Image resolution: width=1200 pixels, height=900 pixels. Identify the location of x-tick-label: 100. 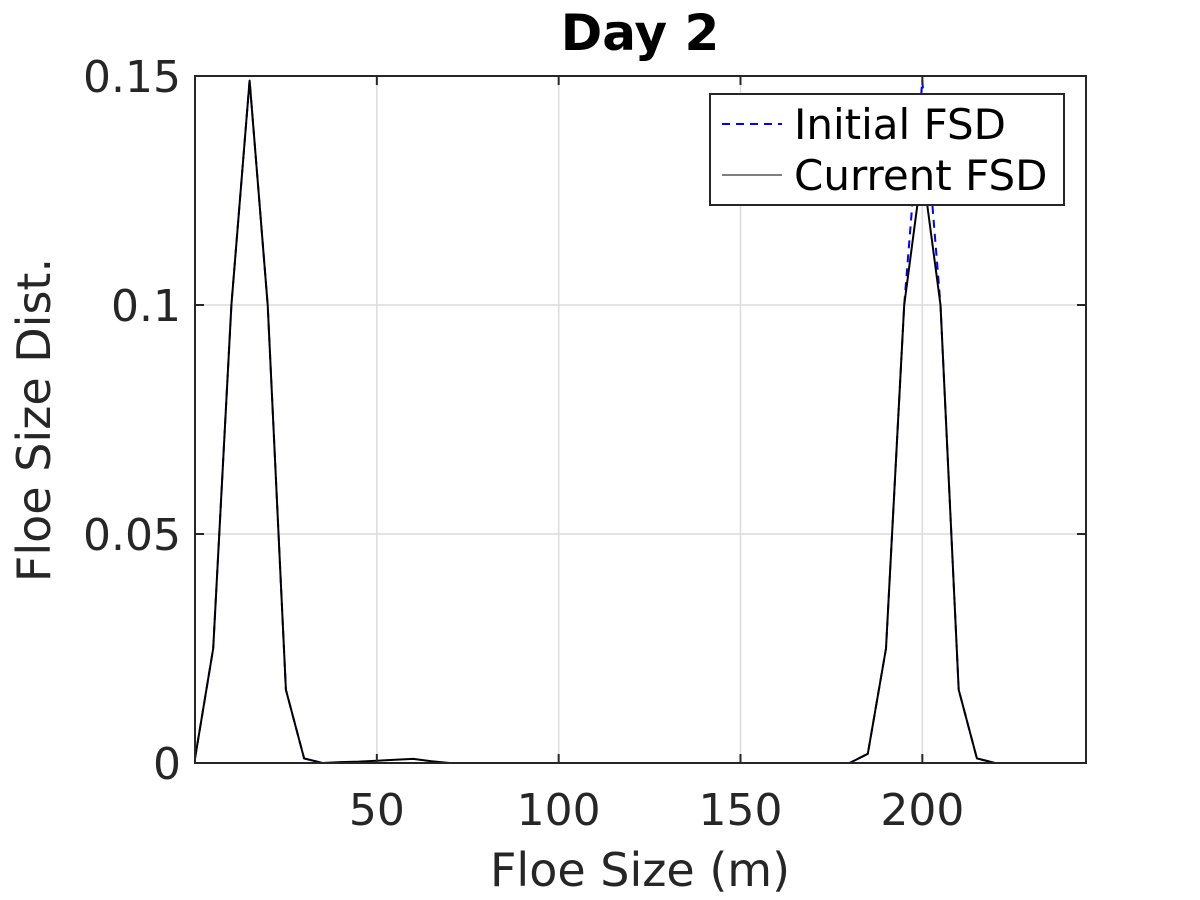
(559, 810).